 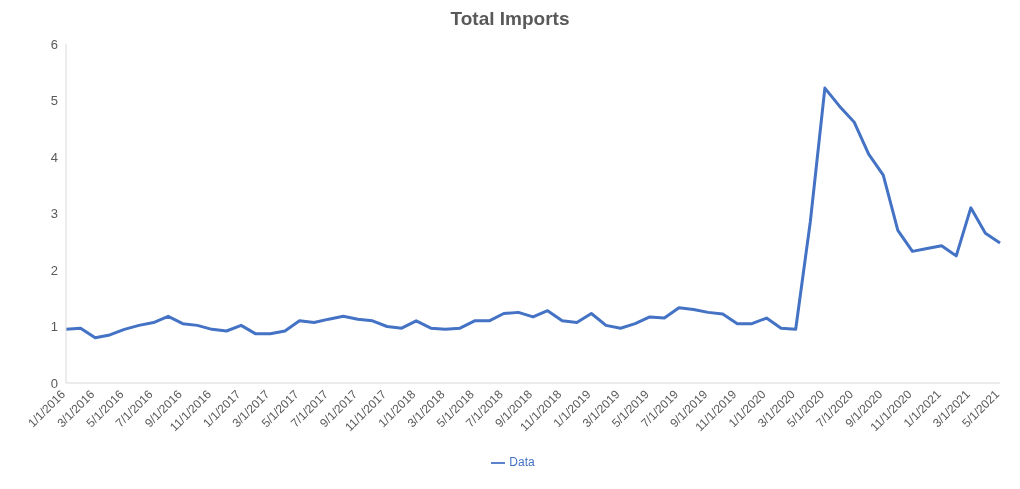 What do you see at coordinates (522, 462) in the screenshot?
I see `legend-label: Data` at bounding box center [522, 462].